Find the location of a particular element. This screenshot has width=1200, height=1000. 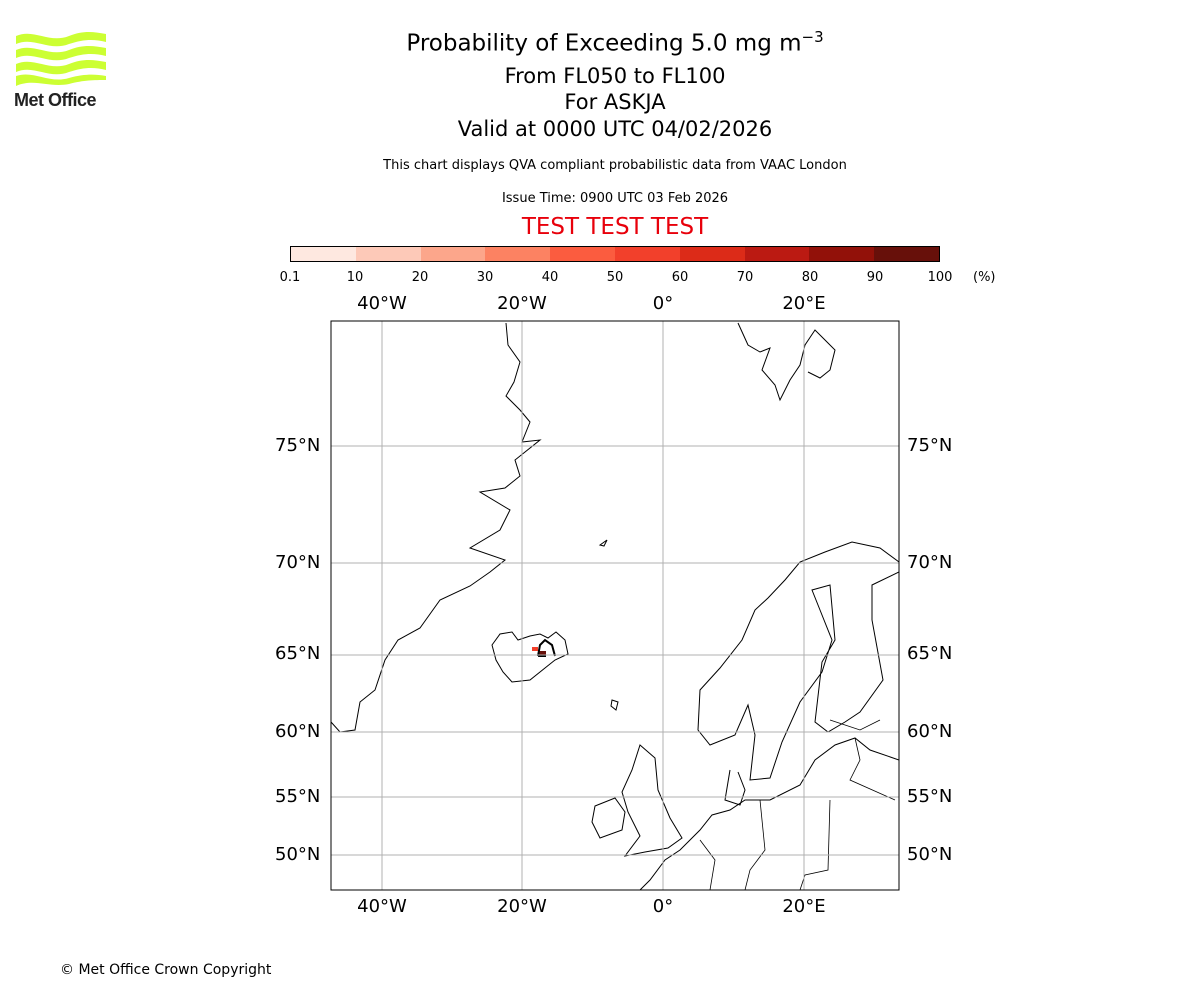

lat-label-right: 75°N is located at coordinates (930, 445).